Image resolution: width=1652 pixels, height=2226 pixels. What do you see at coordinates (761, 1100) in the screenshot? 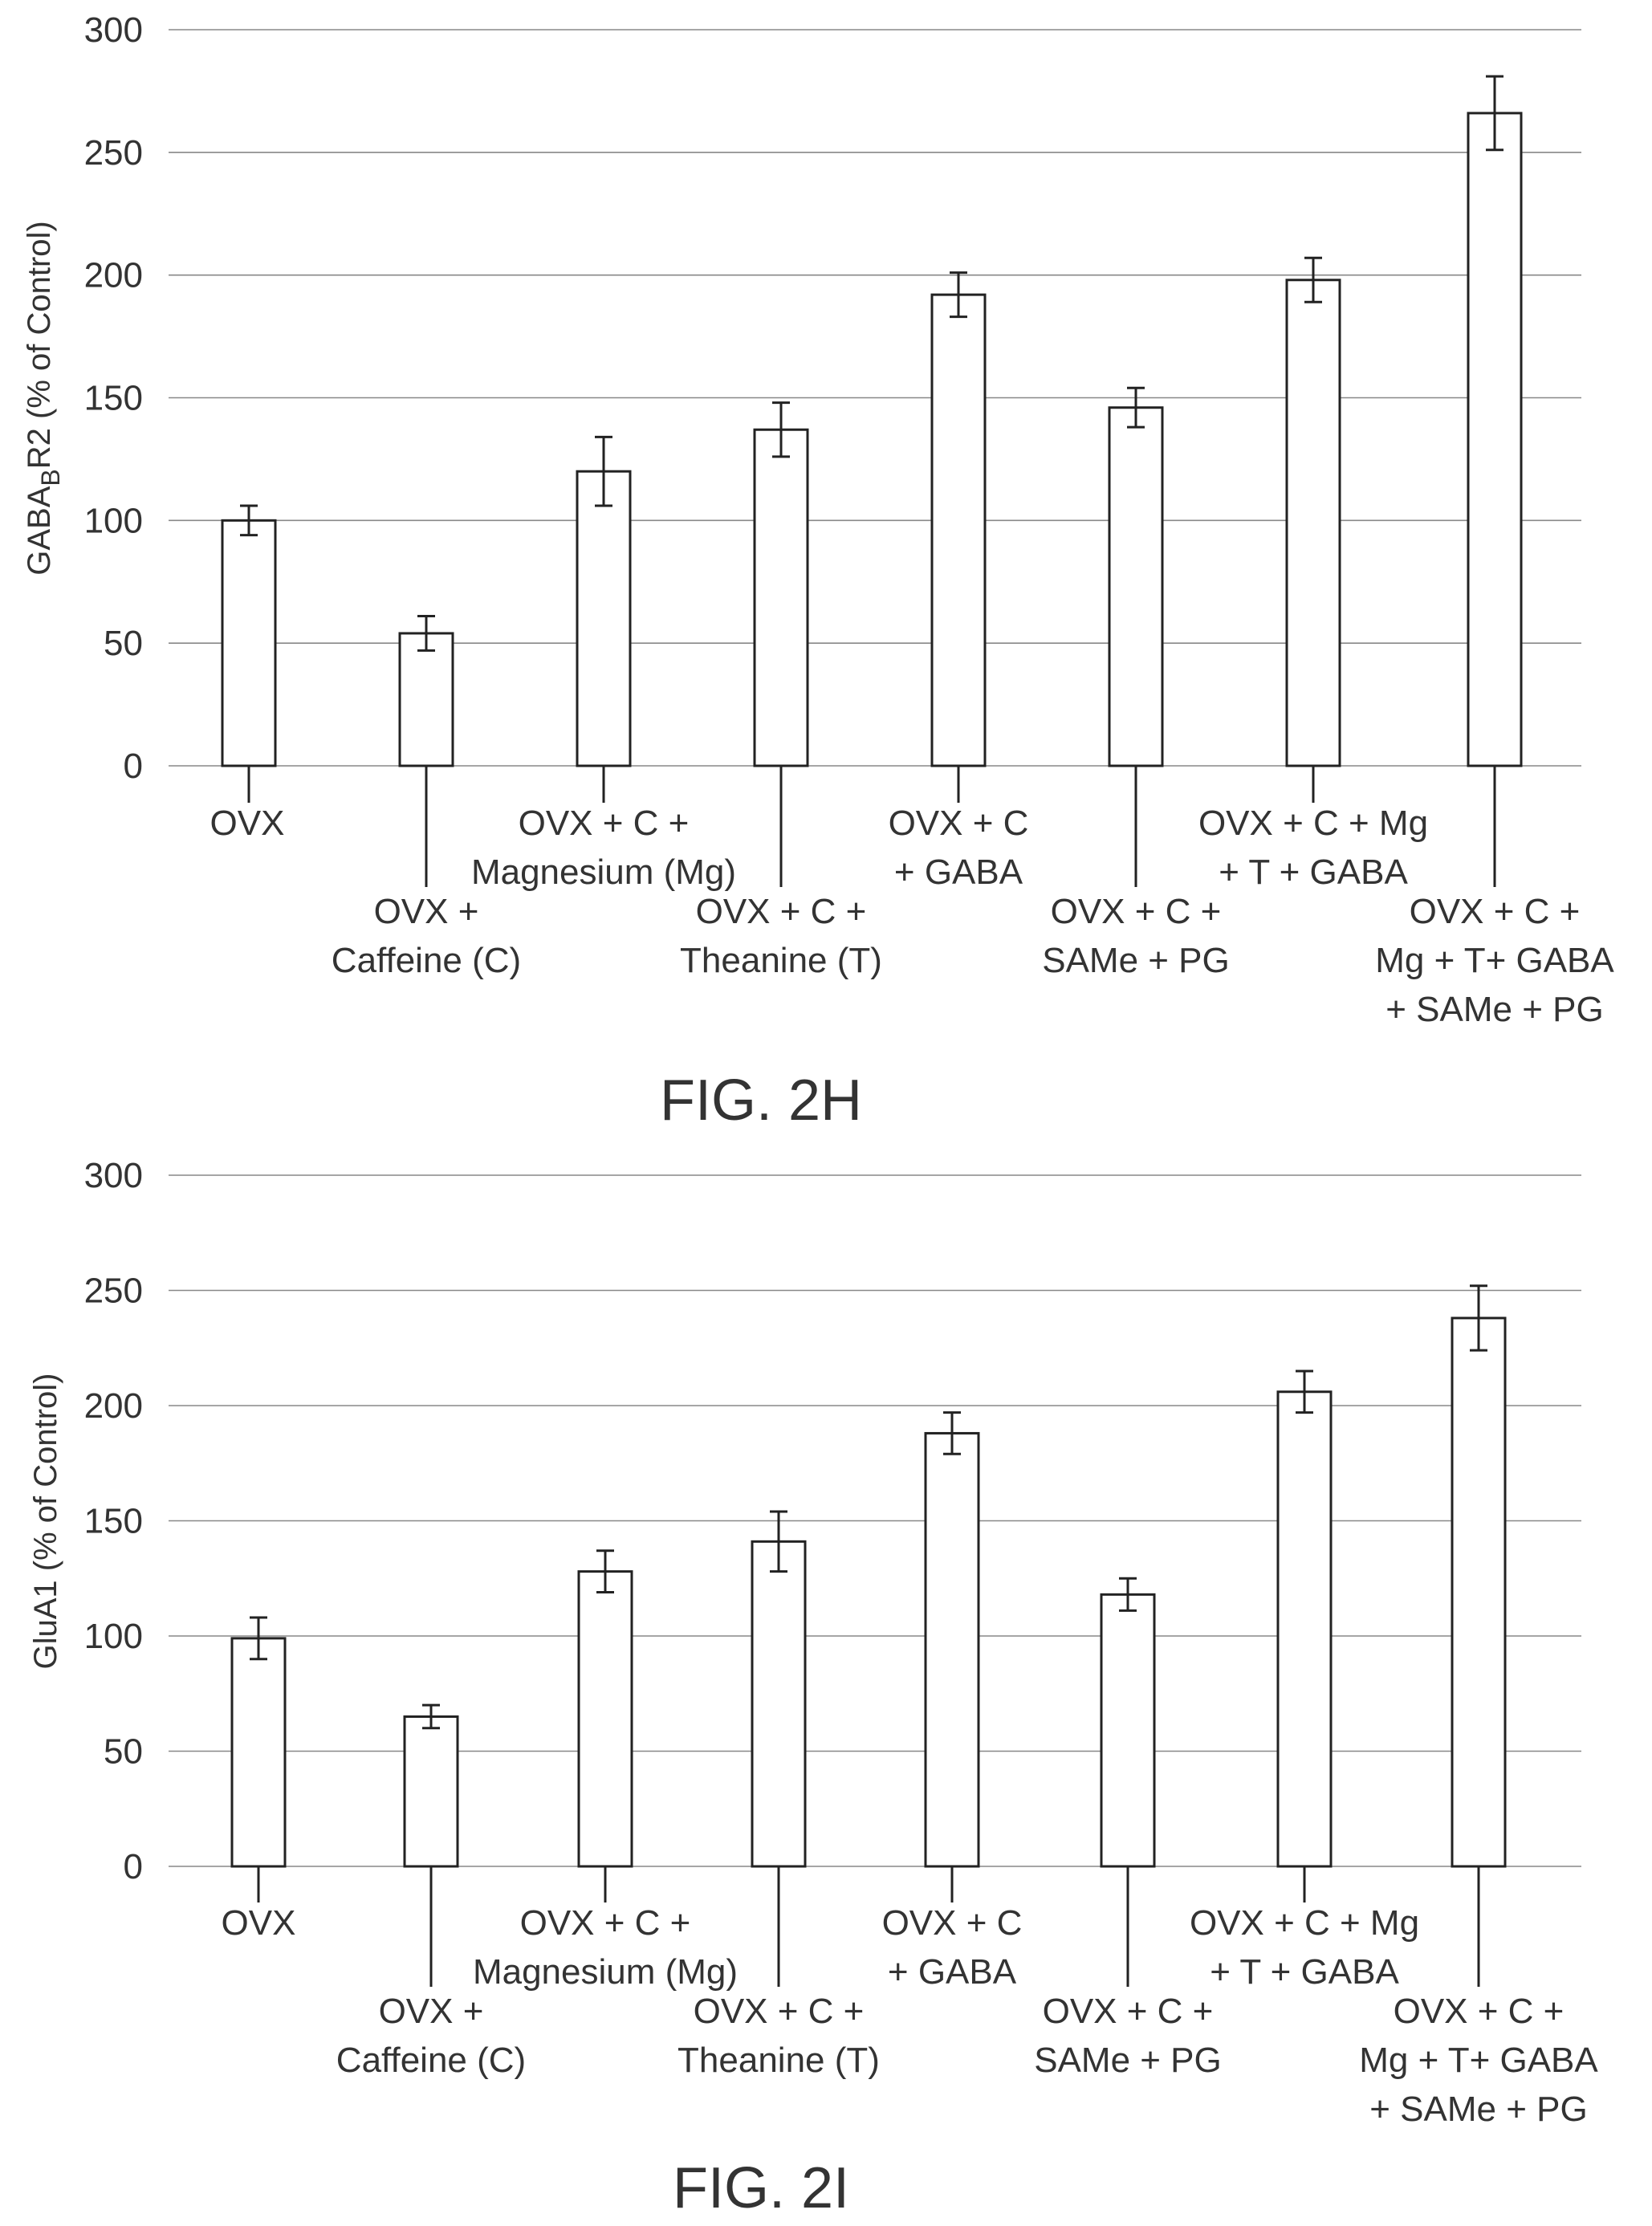
I see `figure-caption: FIG. 2H` at bounding box center [761, 1100].